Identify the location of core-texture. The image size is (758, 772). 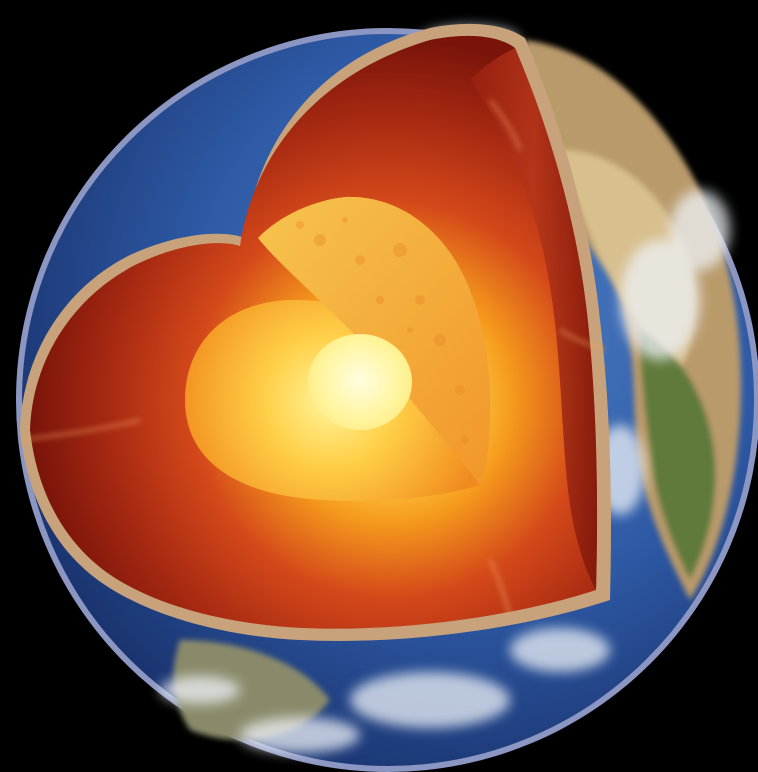
(382, 330).